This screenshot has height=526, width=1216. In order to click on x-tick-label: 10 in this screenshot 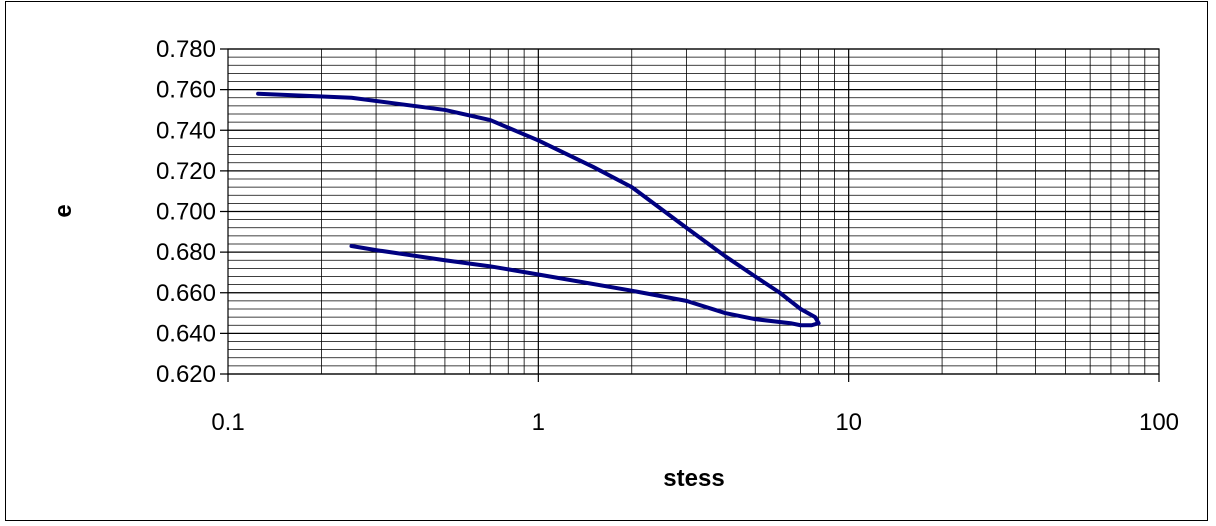, I will do `click(848, 422)`.